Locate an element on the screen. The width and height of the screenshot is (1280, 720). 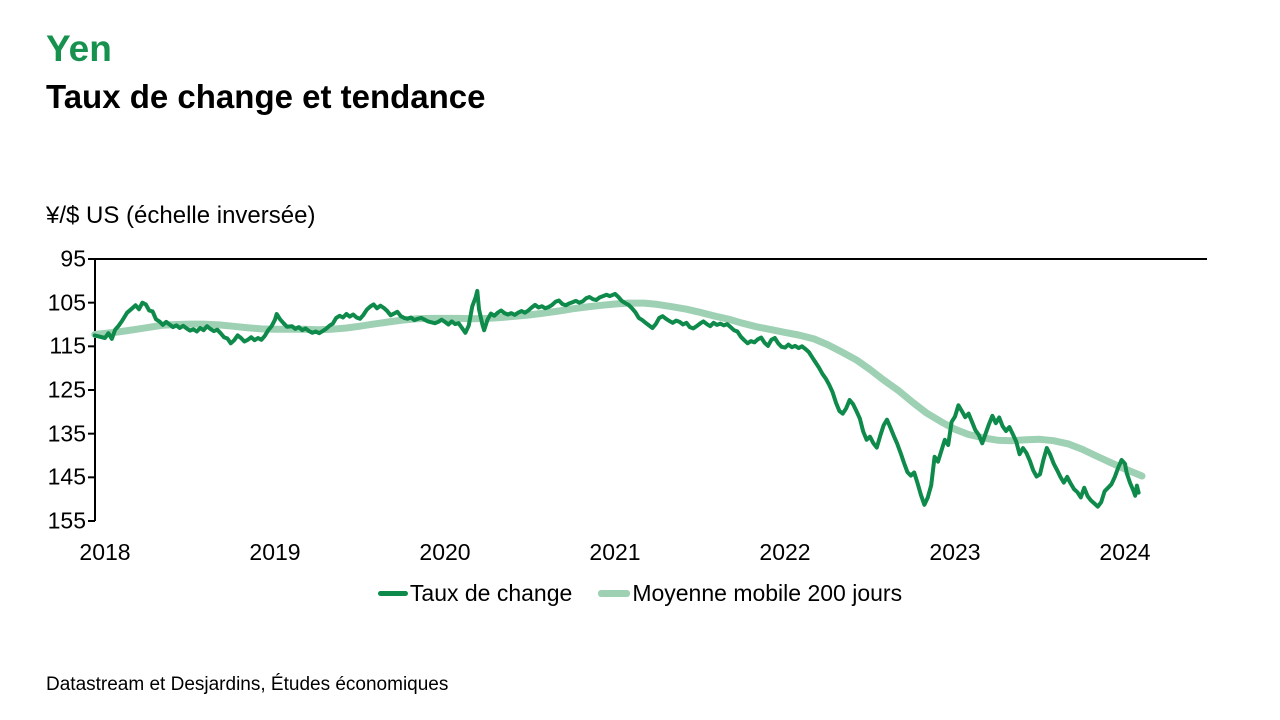
legend-item-moyenne-mobile: Moyenne mobile 200 jours is located at coordinates (750, 593).